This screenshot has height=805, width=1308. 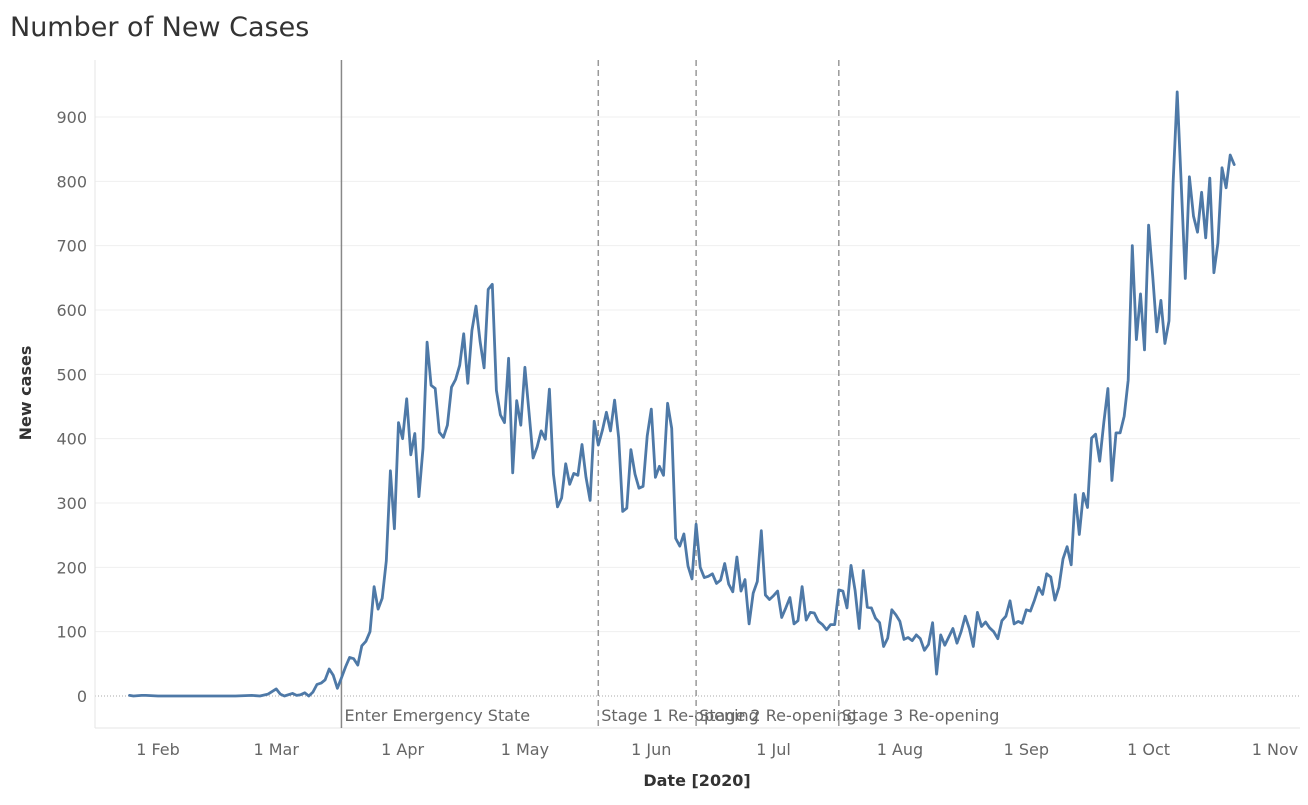 What do you see at coordinates (402, 749) in the screenshot?
I see `x-tick-label: 1 Apr` at bounding box center [402, 749].